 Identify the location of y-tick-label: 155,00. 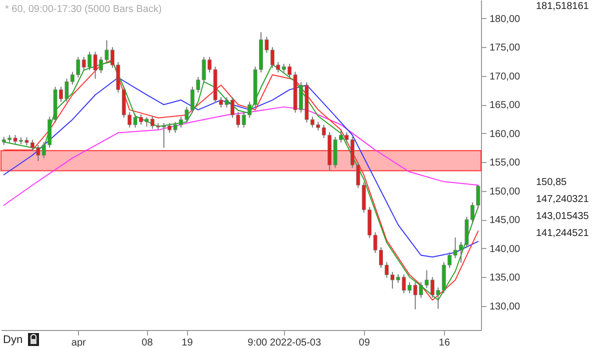
(505, 163).